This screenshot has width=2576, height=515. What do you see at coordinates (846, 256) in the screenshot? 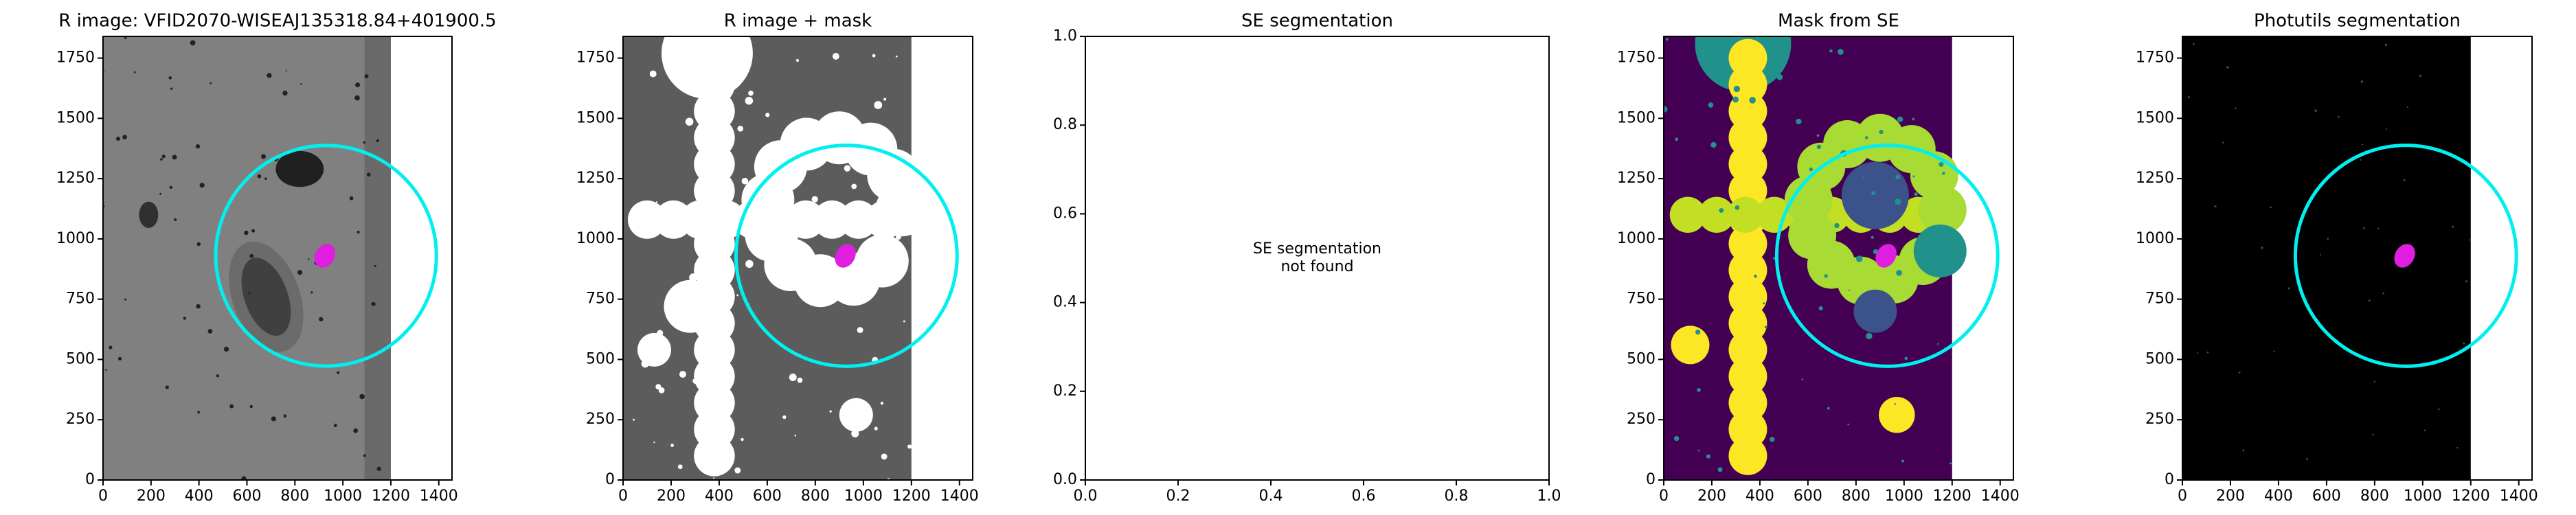
I see `aperture` at bounding box center [846, 256].